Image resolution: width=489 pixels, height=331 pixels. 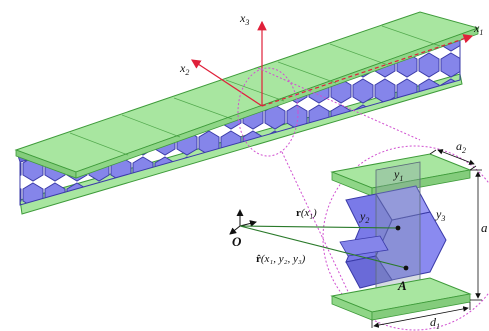 I want to click on vector-label-r: r(x1), so click(x=306, y=214).